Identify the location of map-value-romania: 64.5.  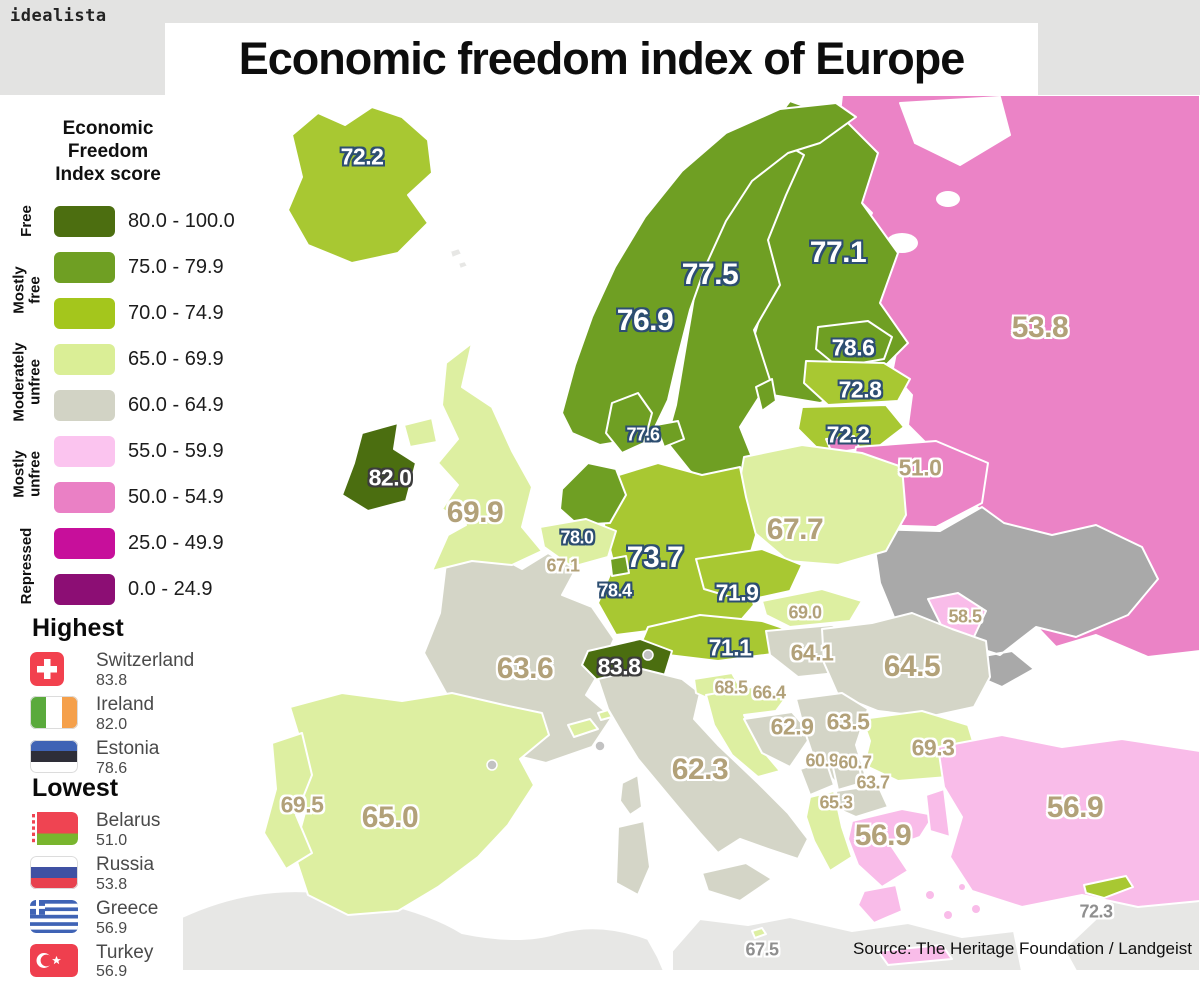
(912, 666).